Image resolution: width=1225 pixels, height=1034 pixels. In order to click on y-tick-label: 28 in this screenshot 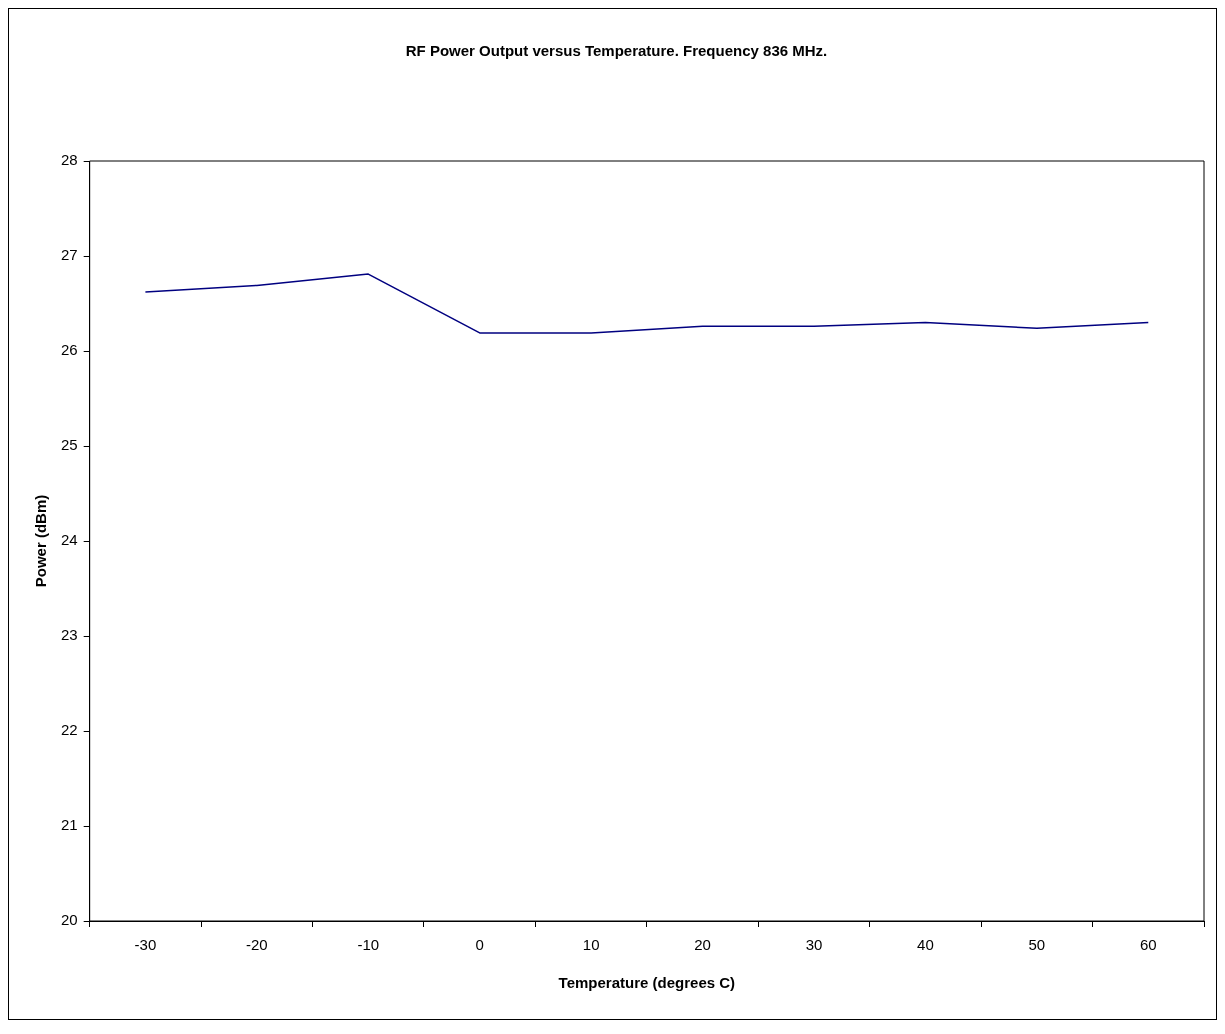, I will do `click(69, 160)`.